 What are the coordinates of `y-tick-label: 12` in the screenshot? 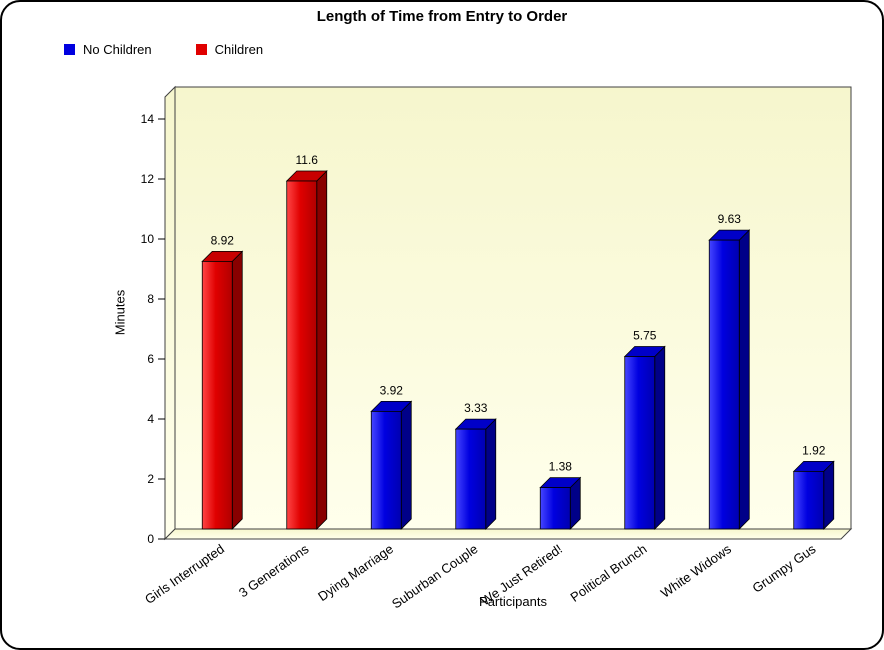 It's located at (148, 179).